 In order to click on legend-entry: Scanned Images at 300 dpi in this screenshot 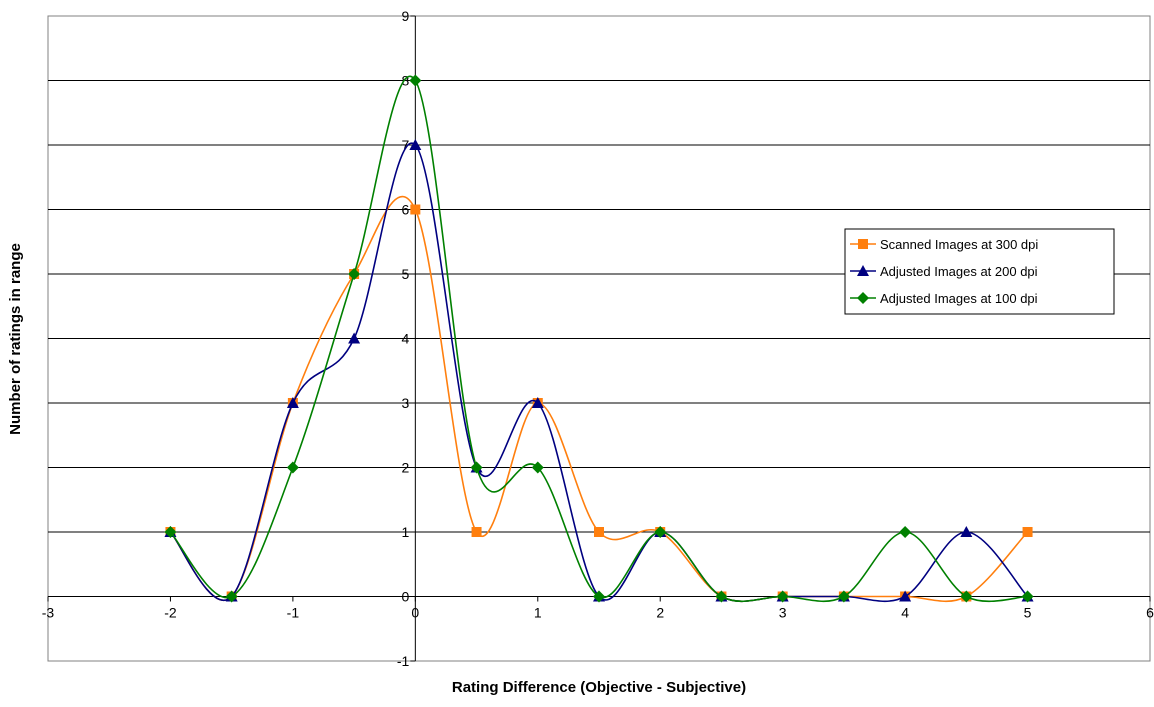, I will do `click(944, 244)`.